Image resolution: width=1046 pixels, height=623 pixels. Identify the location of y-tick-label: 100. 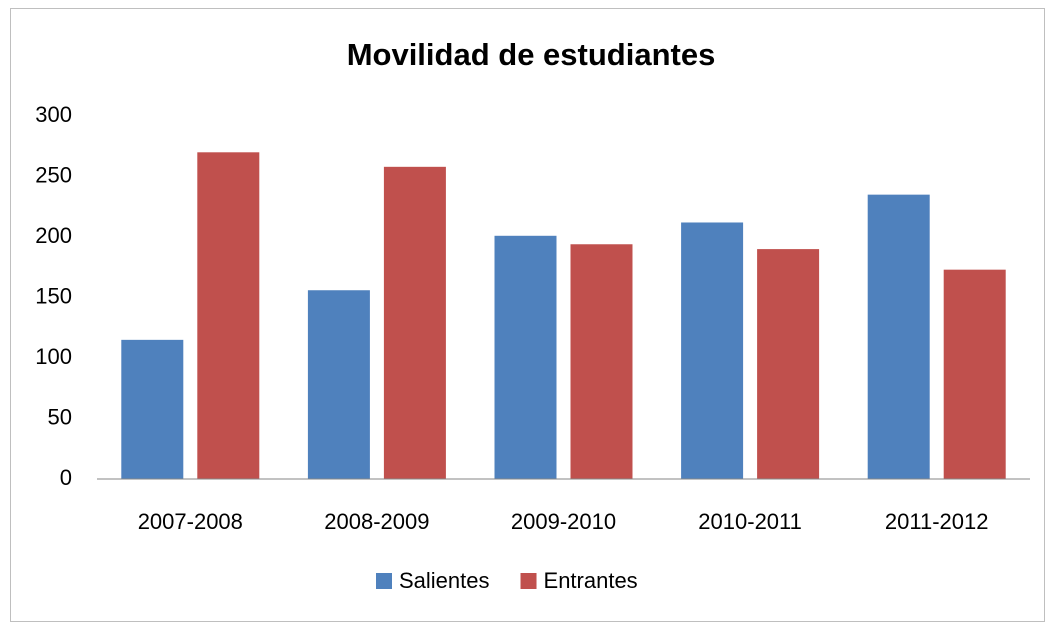
(53, 356).